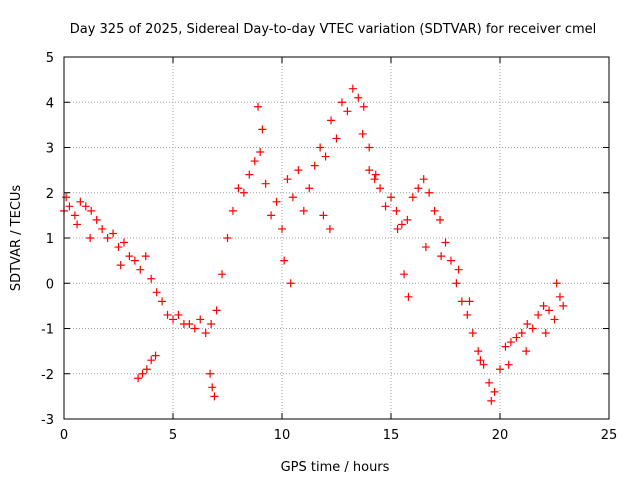 This screenshot has width=640, height=480. I want to click on y-tick-label: 3, so click(50, 149).